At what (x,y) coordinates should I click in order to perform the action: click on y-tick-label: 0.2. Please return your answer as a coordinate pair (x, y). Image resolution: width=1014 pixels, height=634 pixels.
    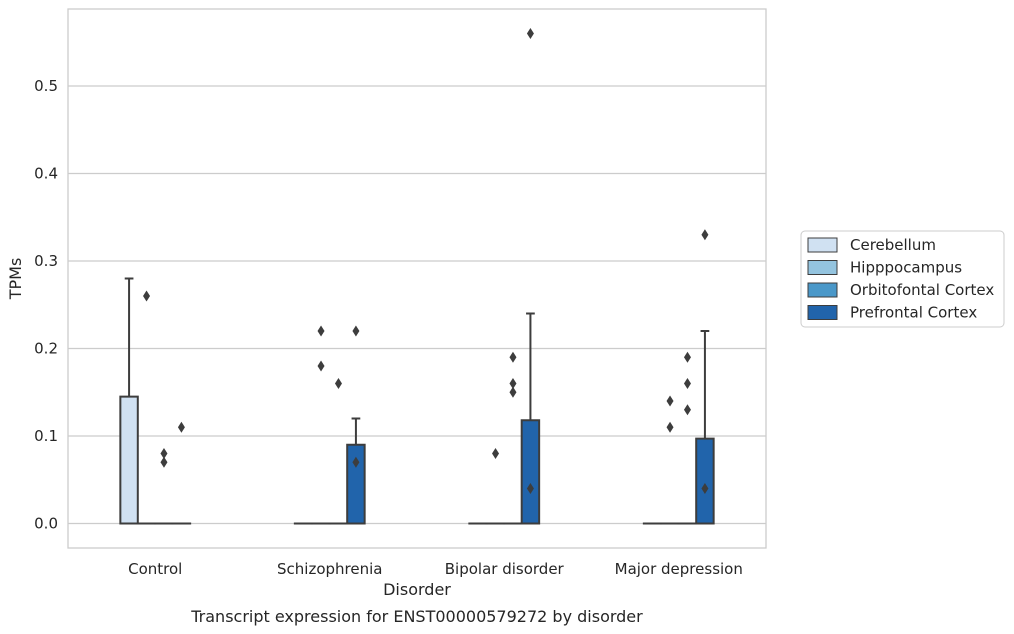
    Looking at the image, I should click on (46, 349).